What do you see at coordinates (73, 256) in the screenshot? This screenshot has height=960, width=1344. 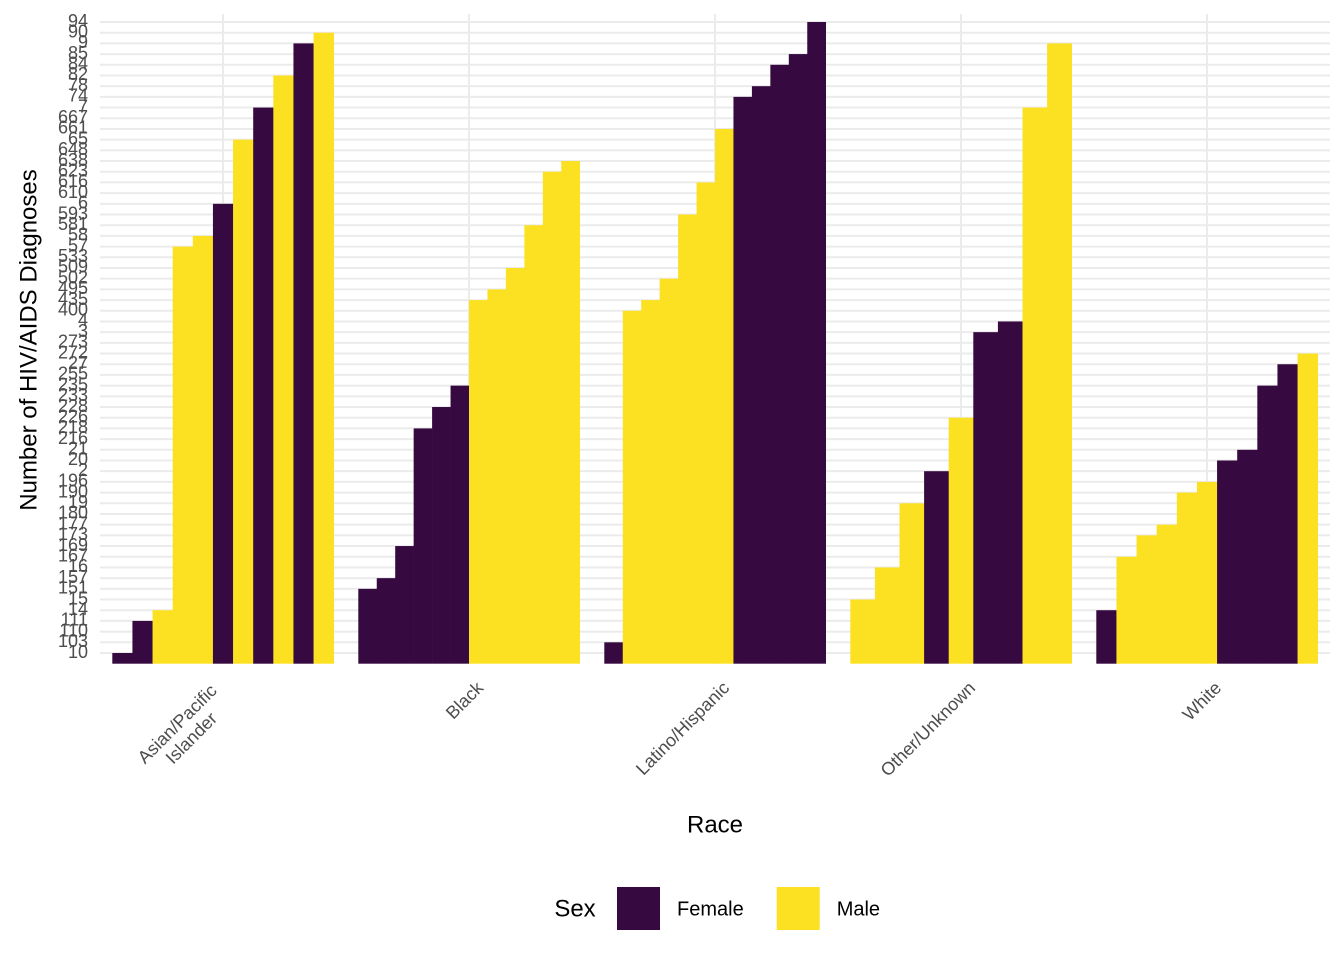 I see `y-tick-label: 533` at bounding box center [73, 256].